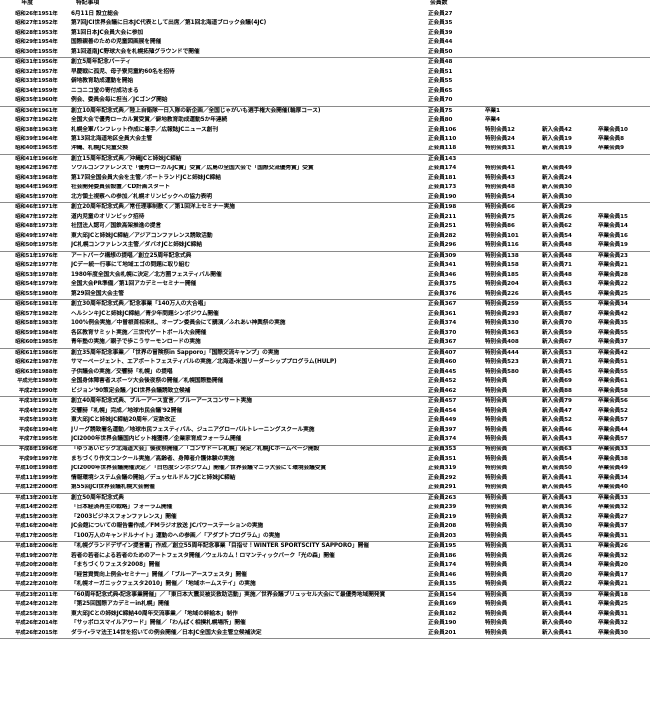  What do you see at coordinates (325, 33) in the screenshot?
I see `table-row: 昭和28年 1953年 第1回日本JC会員大会に参加 正会員39` at bounding box center [325, 33].